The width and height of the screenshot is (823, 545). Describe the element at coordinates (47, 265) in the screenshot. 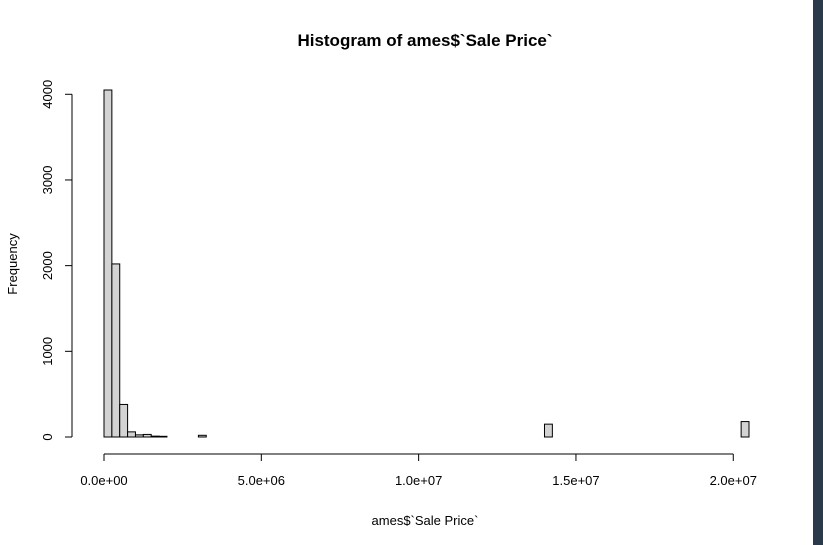

I see `y-tick-label: 2000` at that location.